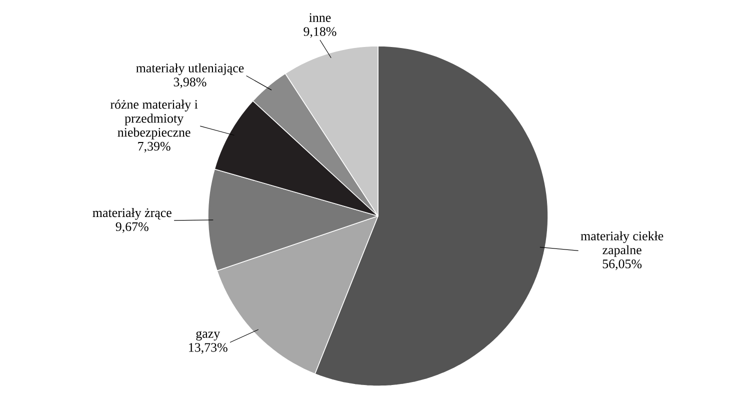 Image resolution: width=732 pixels, height=411 pixels. Describe the element at coordinates (154, 120) in the screenshot. I see `slice-label: różne materiały i przedmioty niebezpieczne` at that location.